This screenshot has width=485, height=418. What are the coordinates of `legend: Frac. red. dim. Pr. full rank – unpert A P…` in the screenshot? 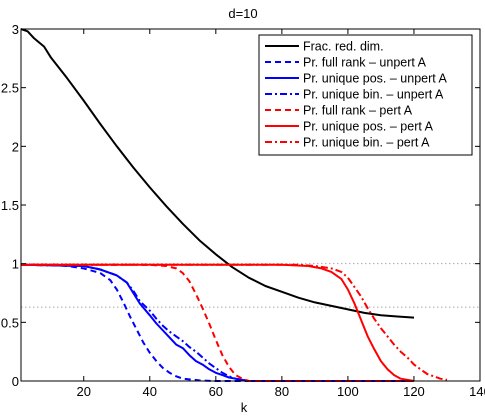 It's located at (365, 95).